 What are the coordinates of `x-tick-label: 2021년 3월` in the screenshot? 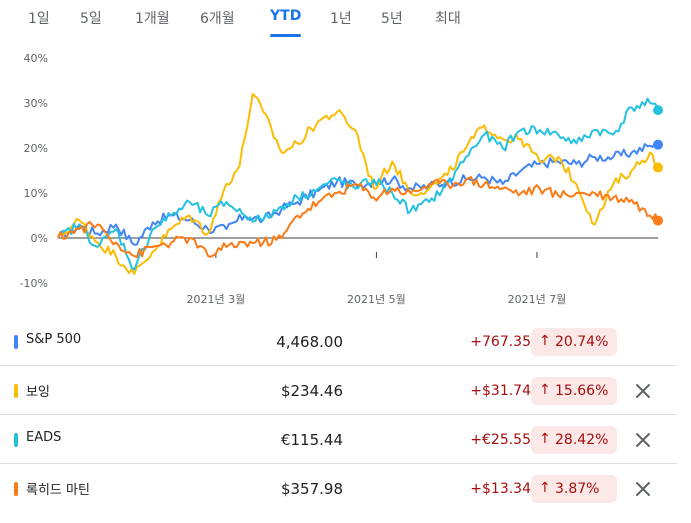 It's located at (216, 299).